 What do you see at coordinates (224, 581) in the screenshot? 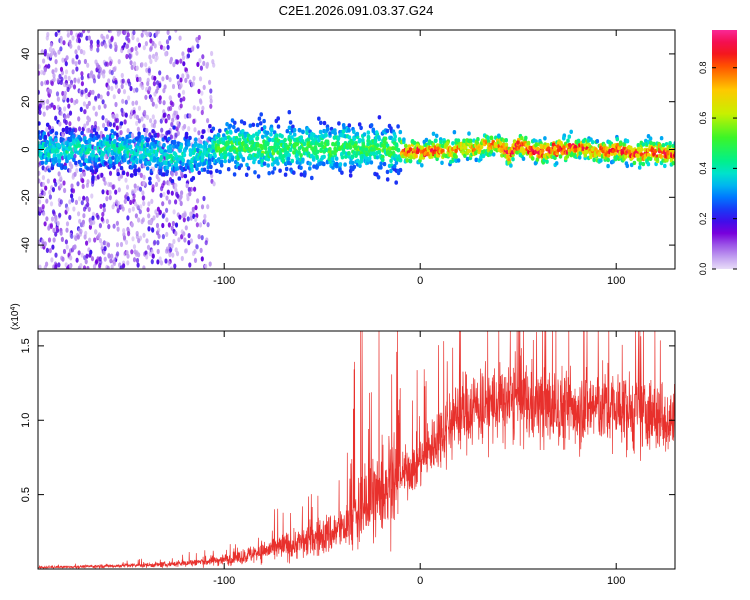
I see `snr-x-tick-label: -100` at bounding box center [224, 581].